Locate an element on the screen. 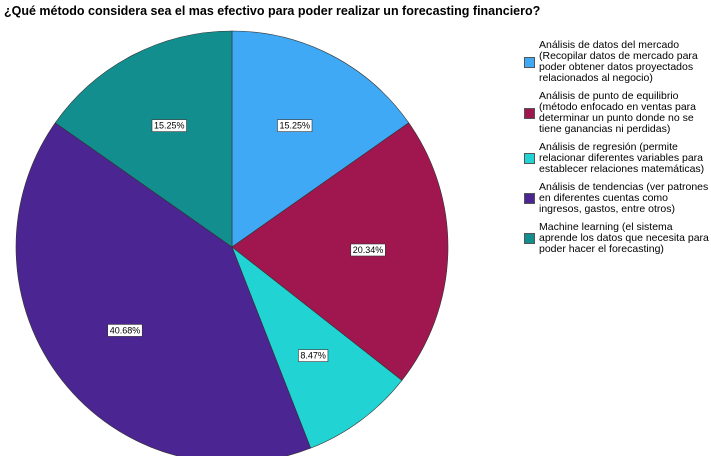  data-label: 40.68% is located at coordinates (125, 330).